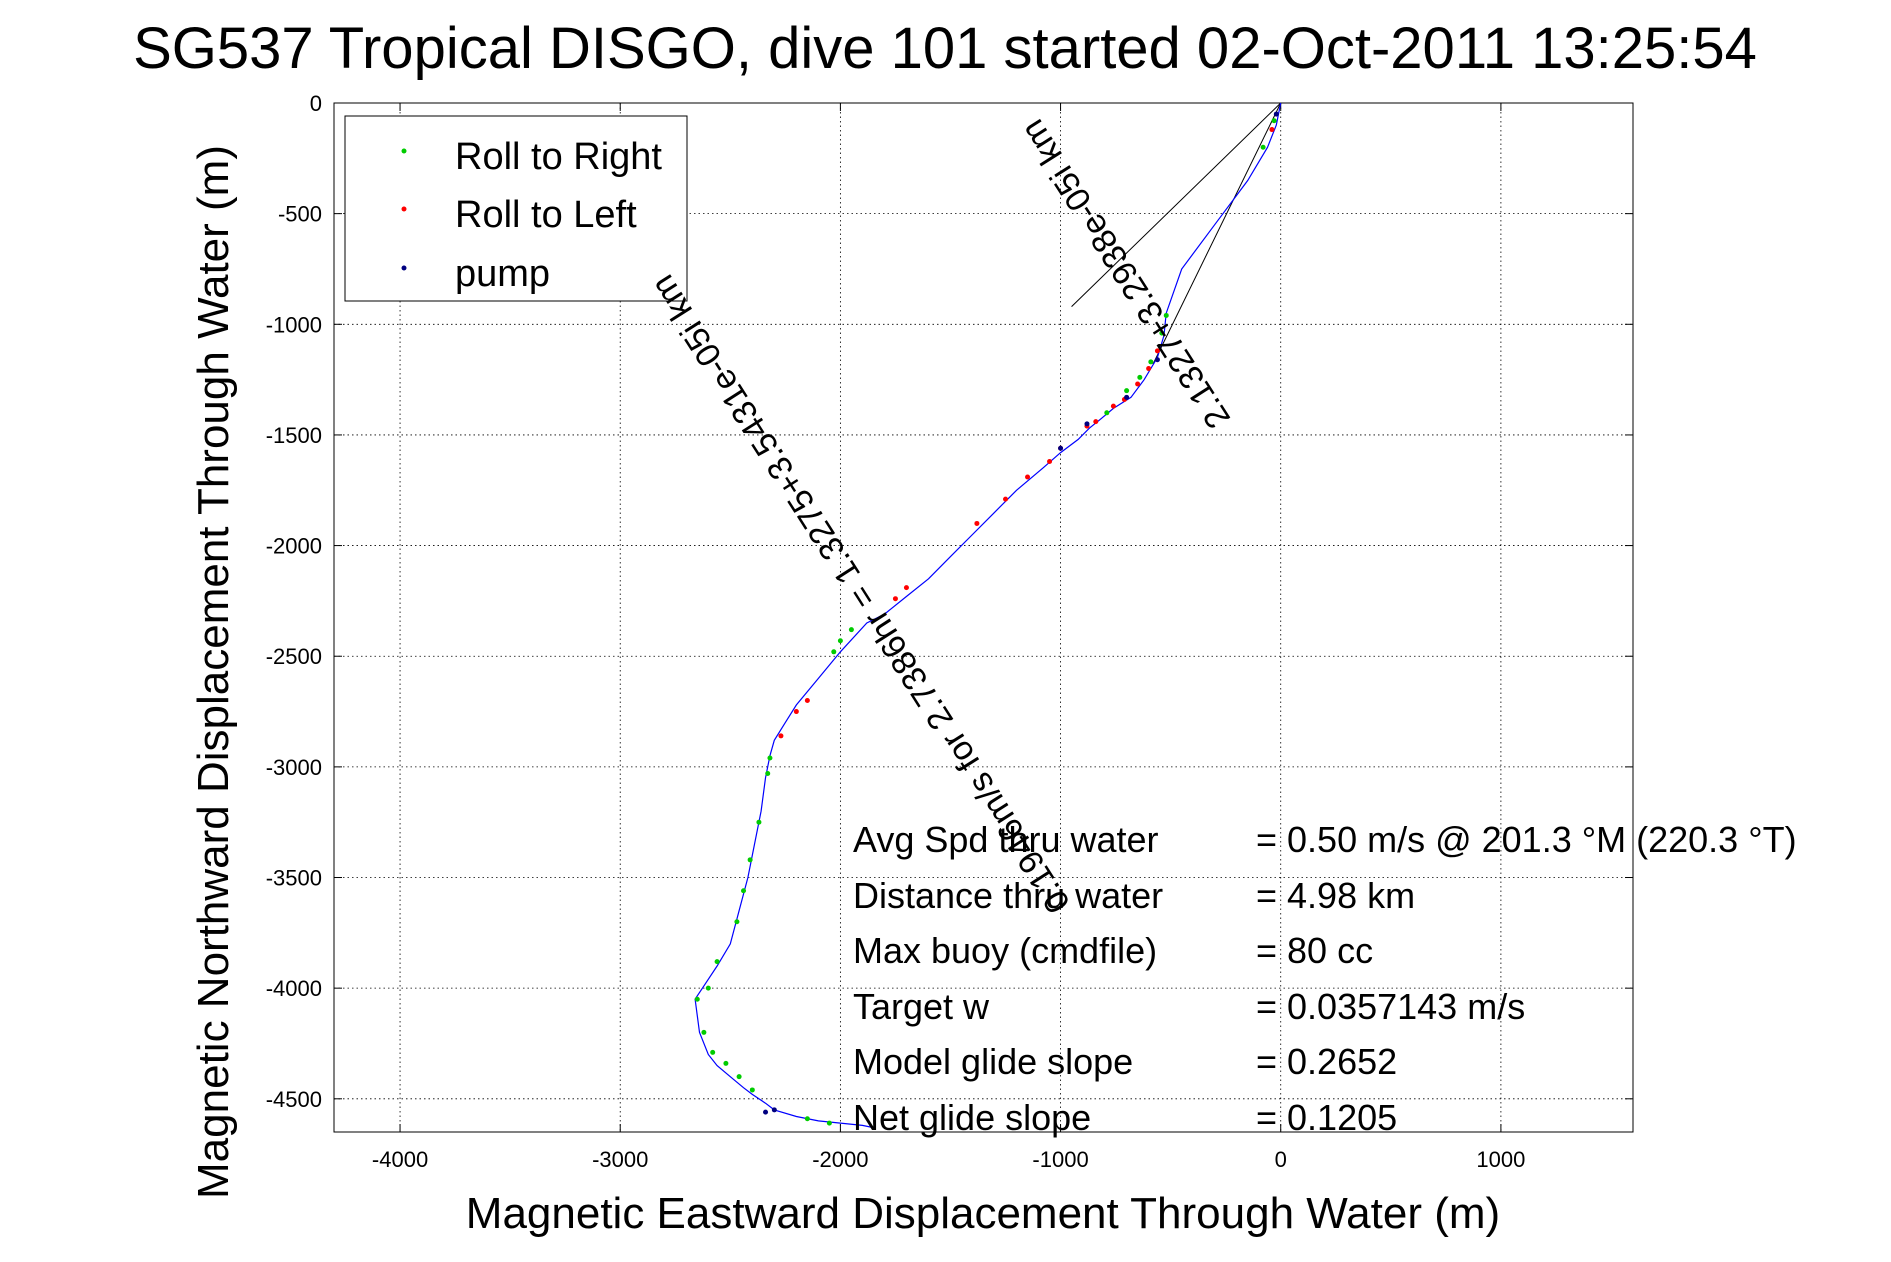 The width and height of the screenshot is (1891, 1262). I want to click on stat-label-net-glide: Net glide slope, so click(972, 1117).